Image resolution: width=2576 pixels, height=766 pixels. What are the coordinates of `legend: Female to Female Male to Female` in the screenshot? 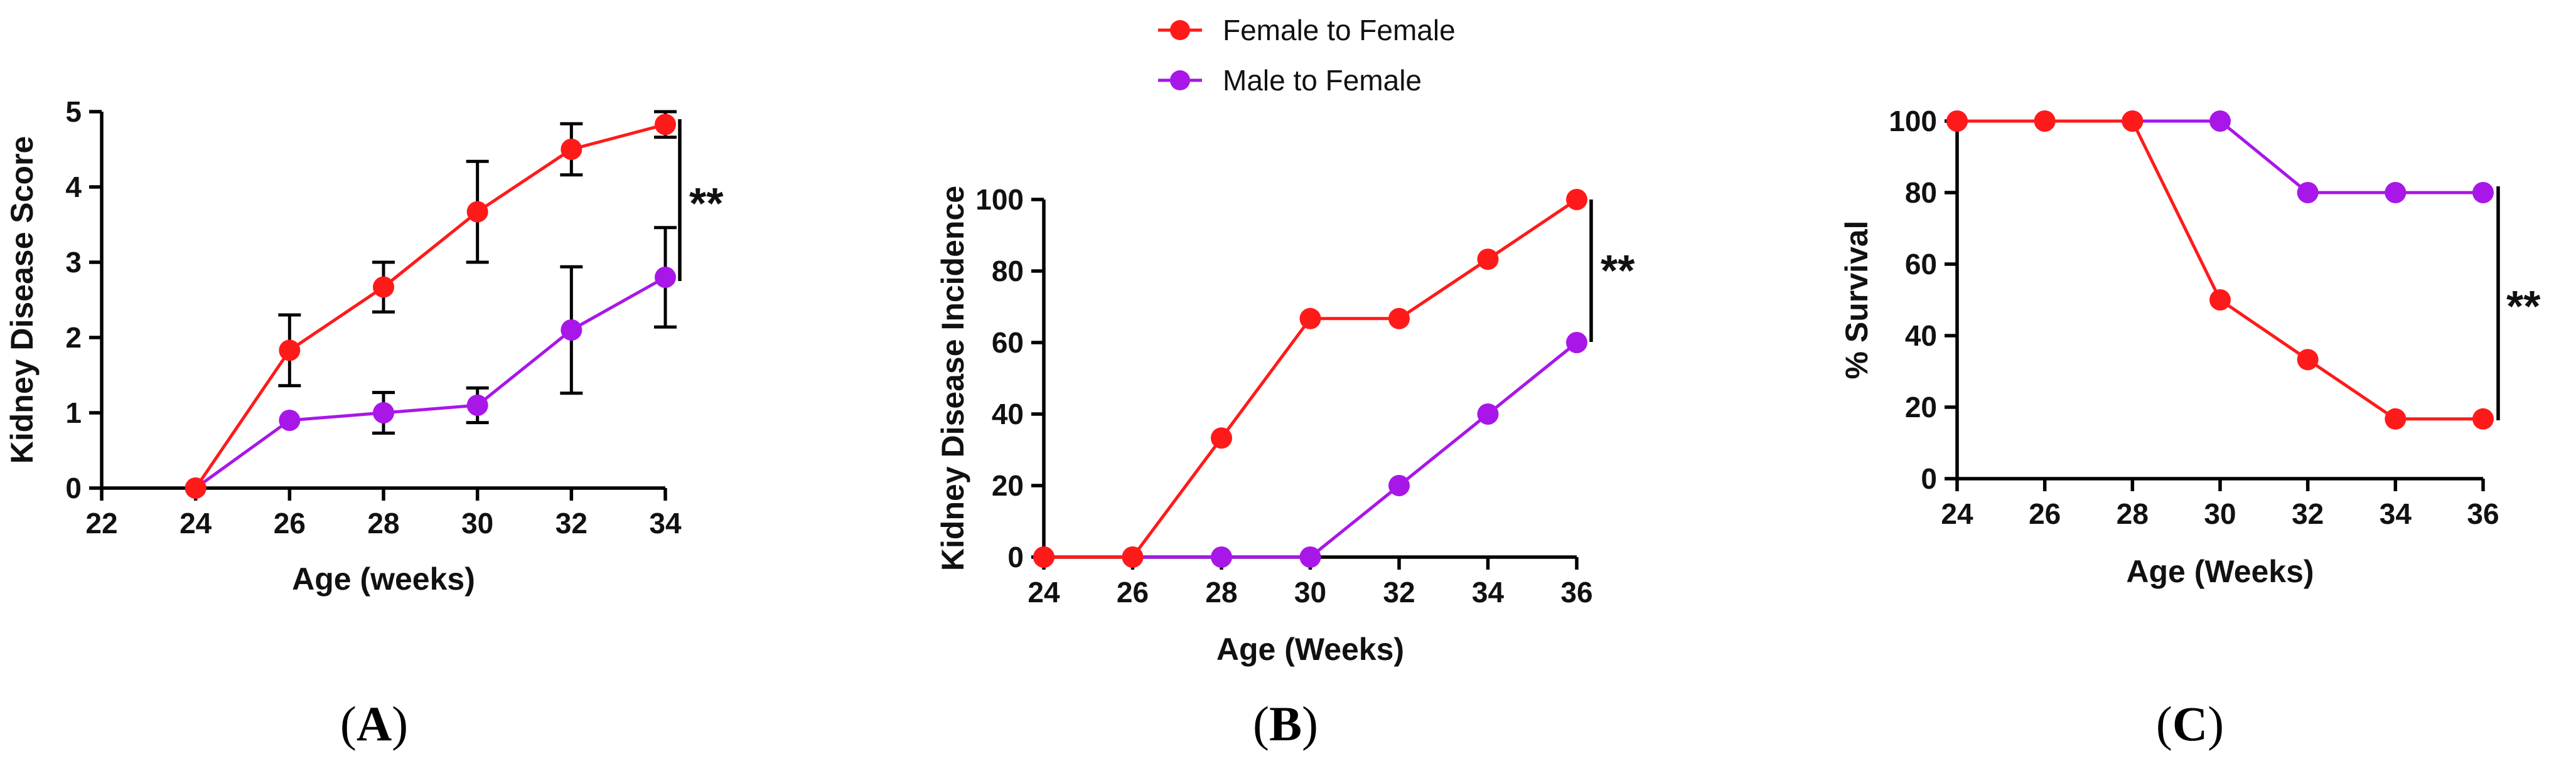 It's located at (1307, 55).